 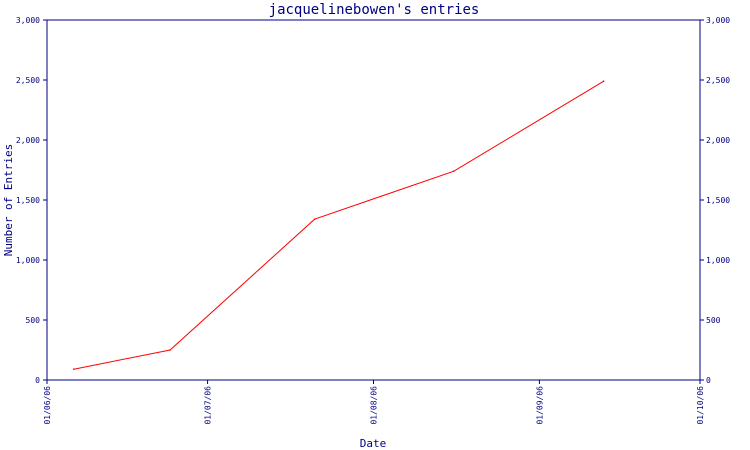 I want to click on y-tick-label-right: 0, so click(x=708, y=380).